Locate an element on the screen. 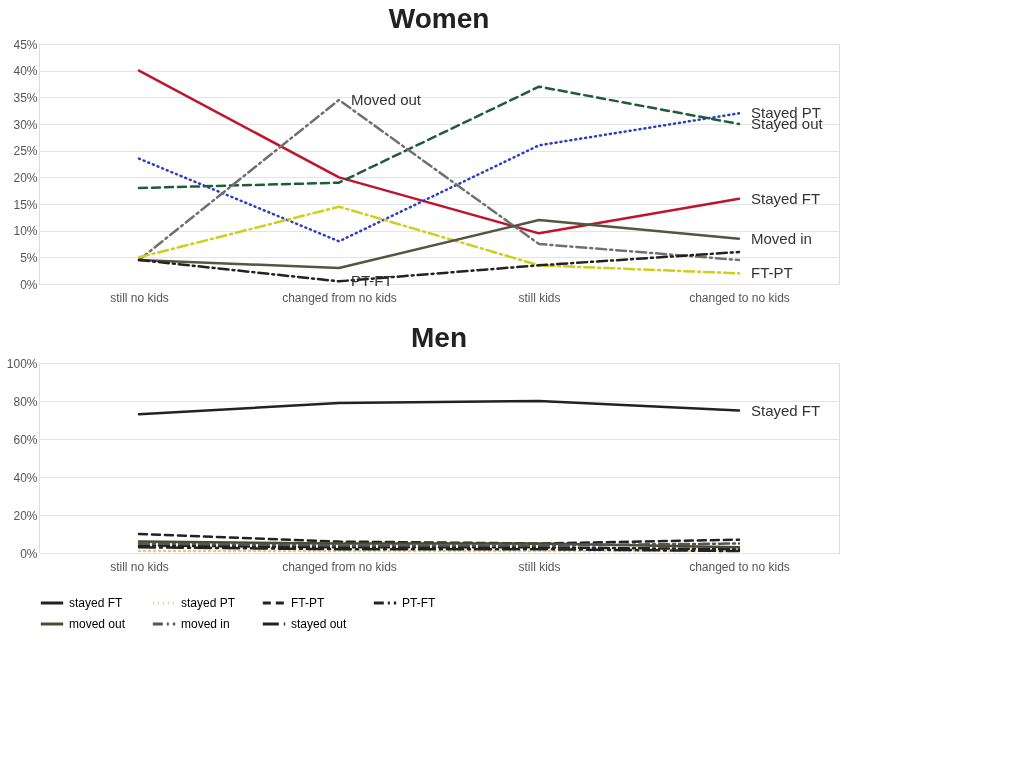  y-tick-label: 25% is located at coordinates (25, 151).